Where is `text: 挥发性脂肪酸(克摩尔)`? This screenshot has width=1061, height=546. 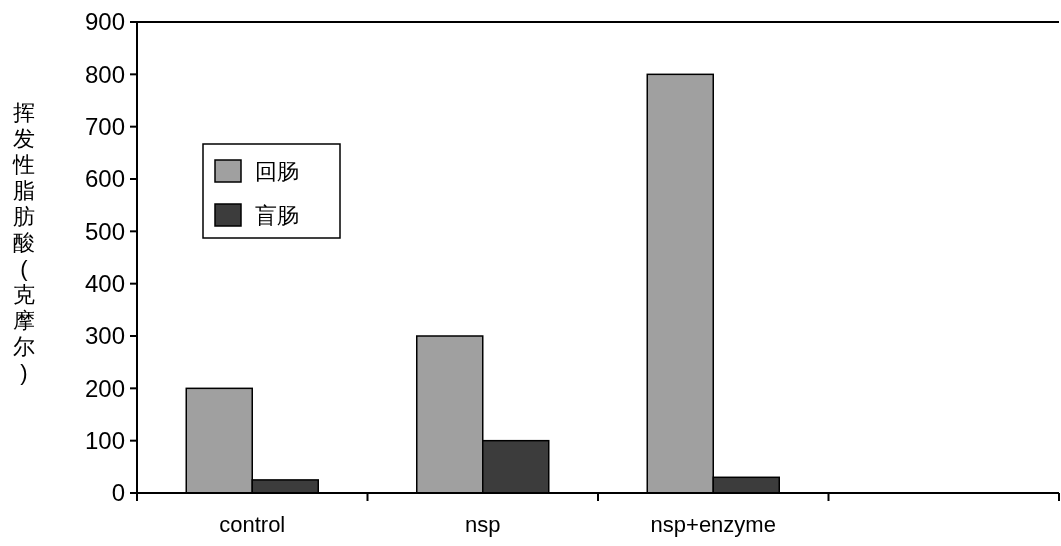 text: 挥发性脂肪酸(克摩尔) is located at coordinates (24, 242).